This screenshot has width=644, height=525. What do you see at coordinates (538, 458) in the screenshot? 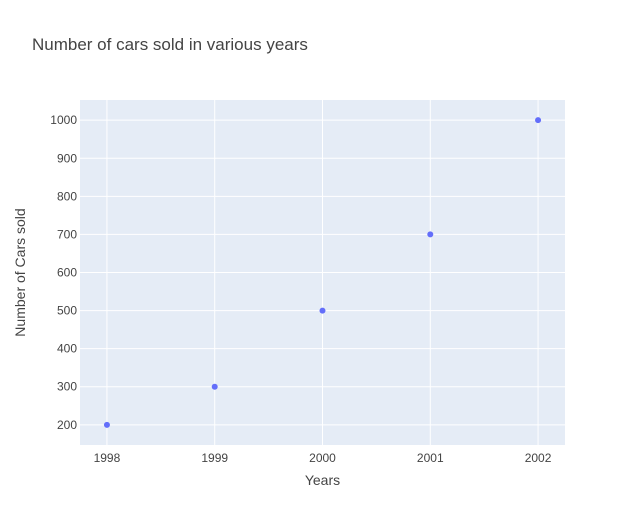
I see `x-tick-label: 2002` at bounding box center [538, 458].